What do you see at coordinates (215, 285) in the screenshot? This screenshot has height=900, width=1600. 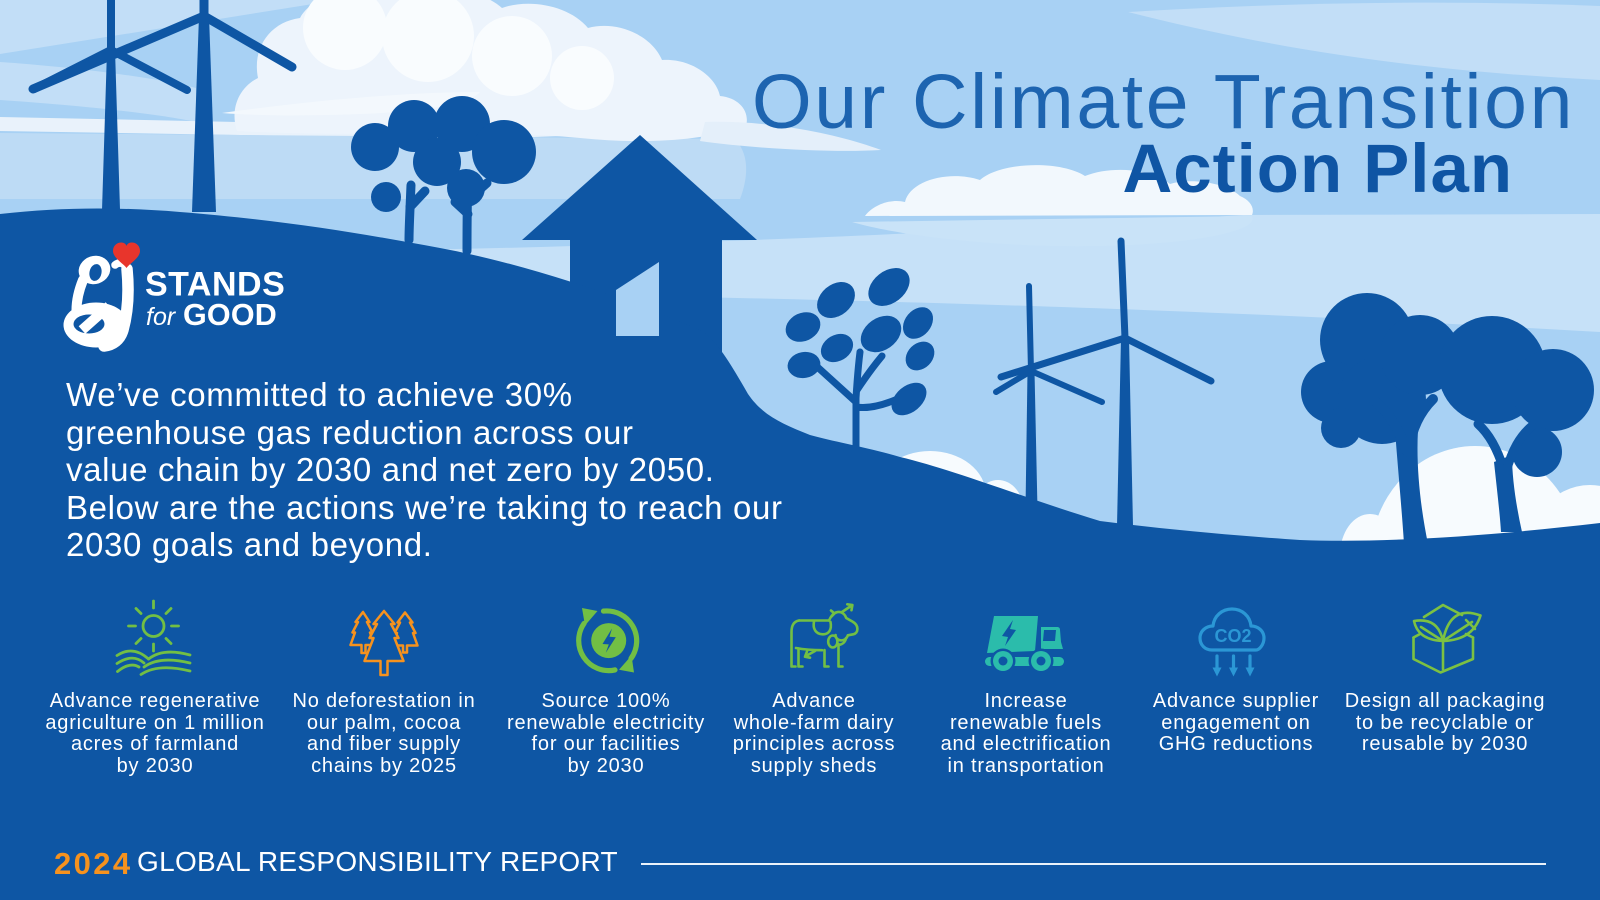 I see `svg-text: STANDS` at bounding box center [215, 285].